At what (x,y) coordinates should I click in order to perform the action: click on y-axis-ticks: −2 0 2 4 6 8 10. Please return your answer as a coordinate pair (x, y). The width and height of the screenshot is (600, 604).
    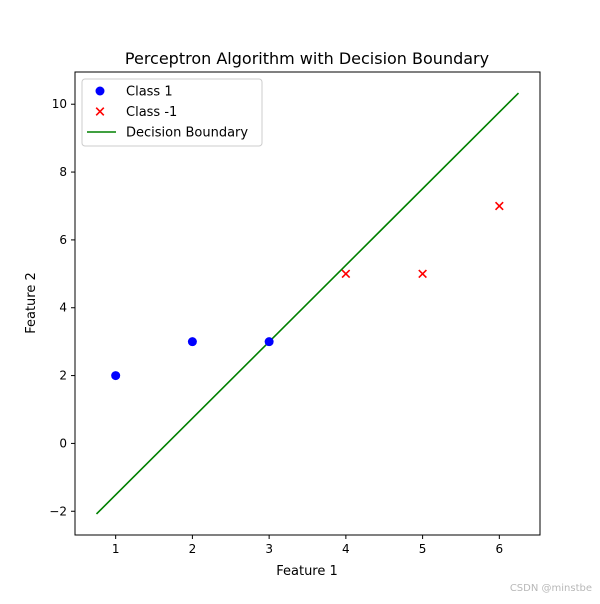
    Looking at the image, I should click on (62, 307).